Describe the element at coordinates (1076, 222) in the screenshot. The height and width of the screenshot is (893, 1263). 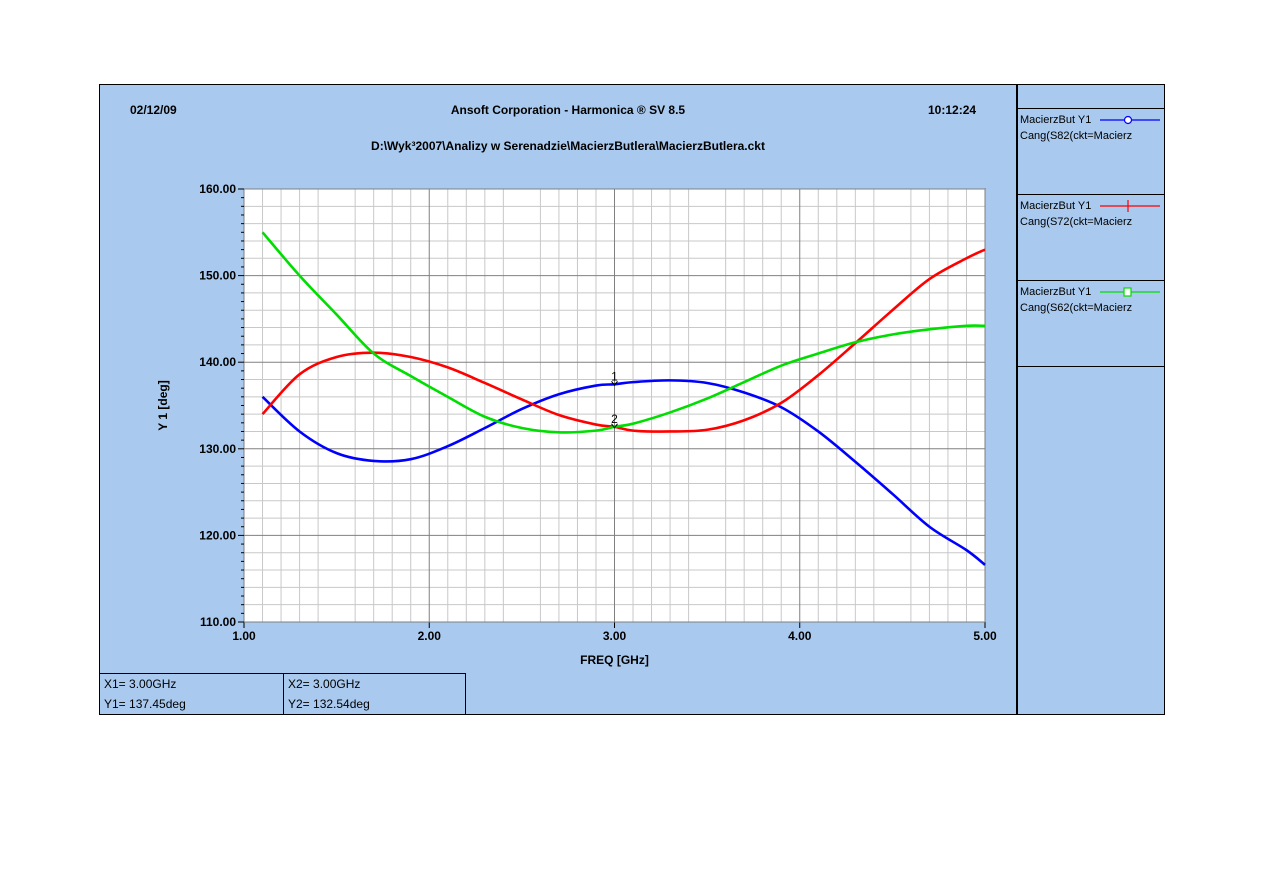
I see `legend-entry-series: Cang(S72(ckt=Macierz` at that location.